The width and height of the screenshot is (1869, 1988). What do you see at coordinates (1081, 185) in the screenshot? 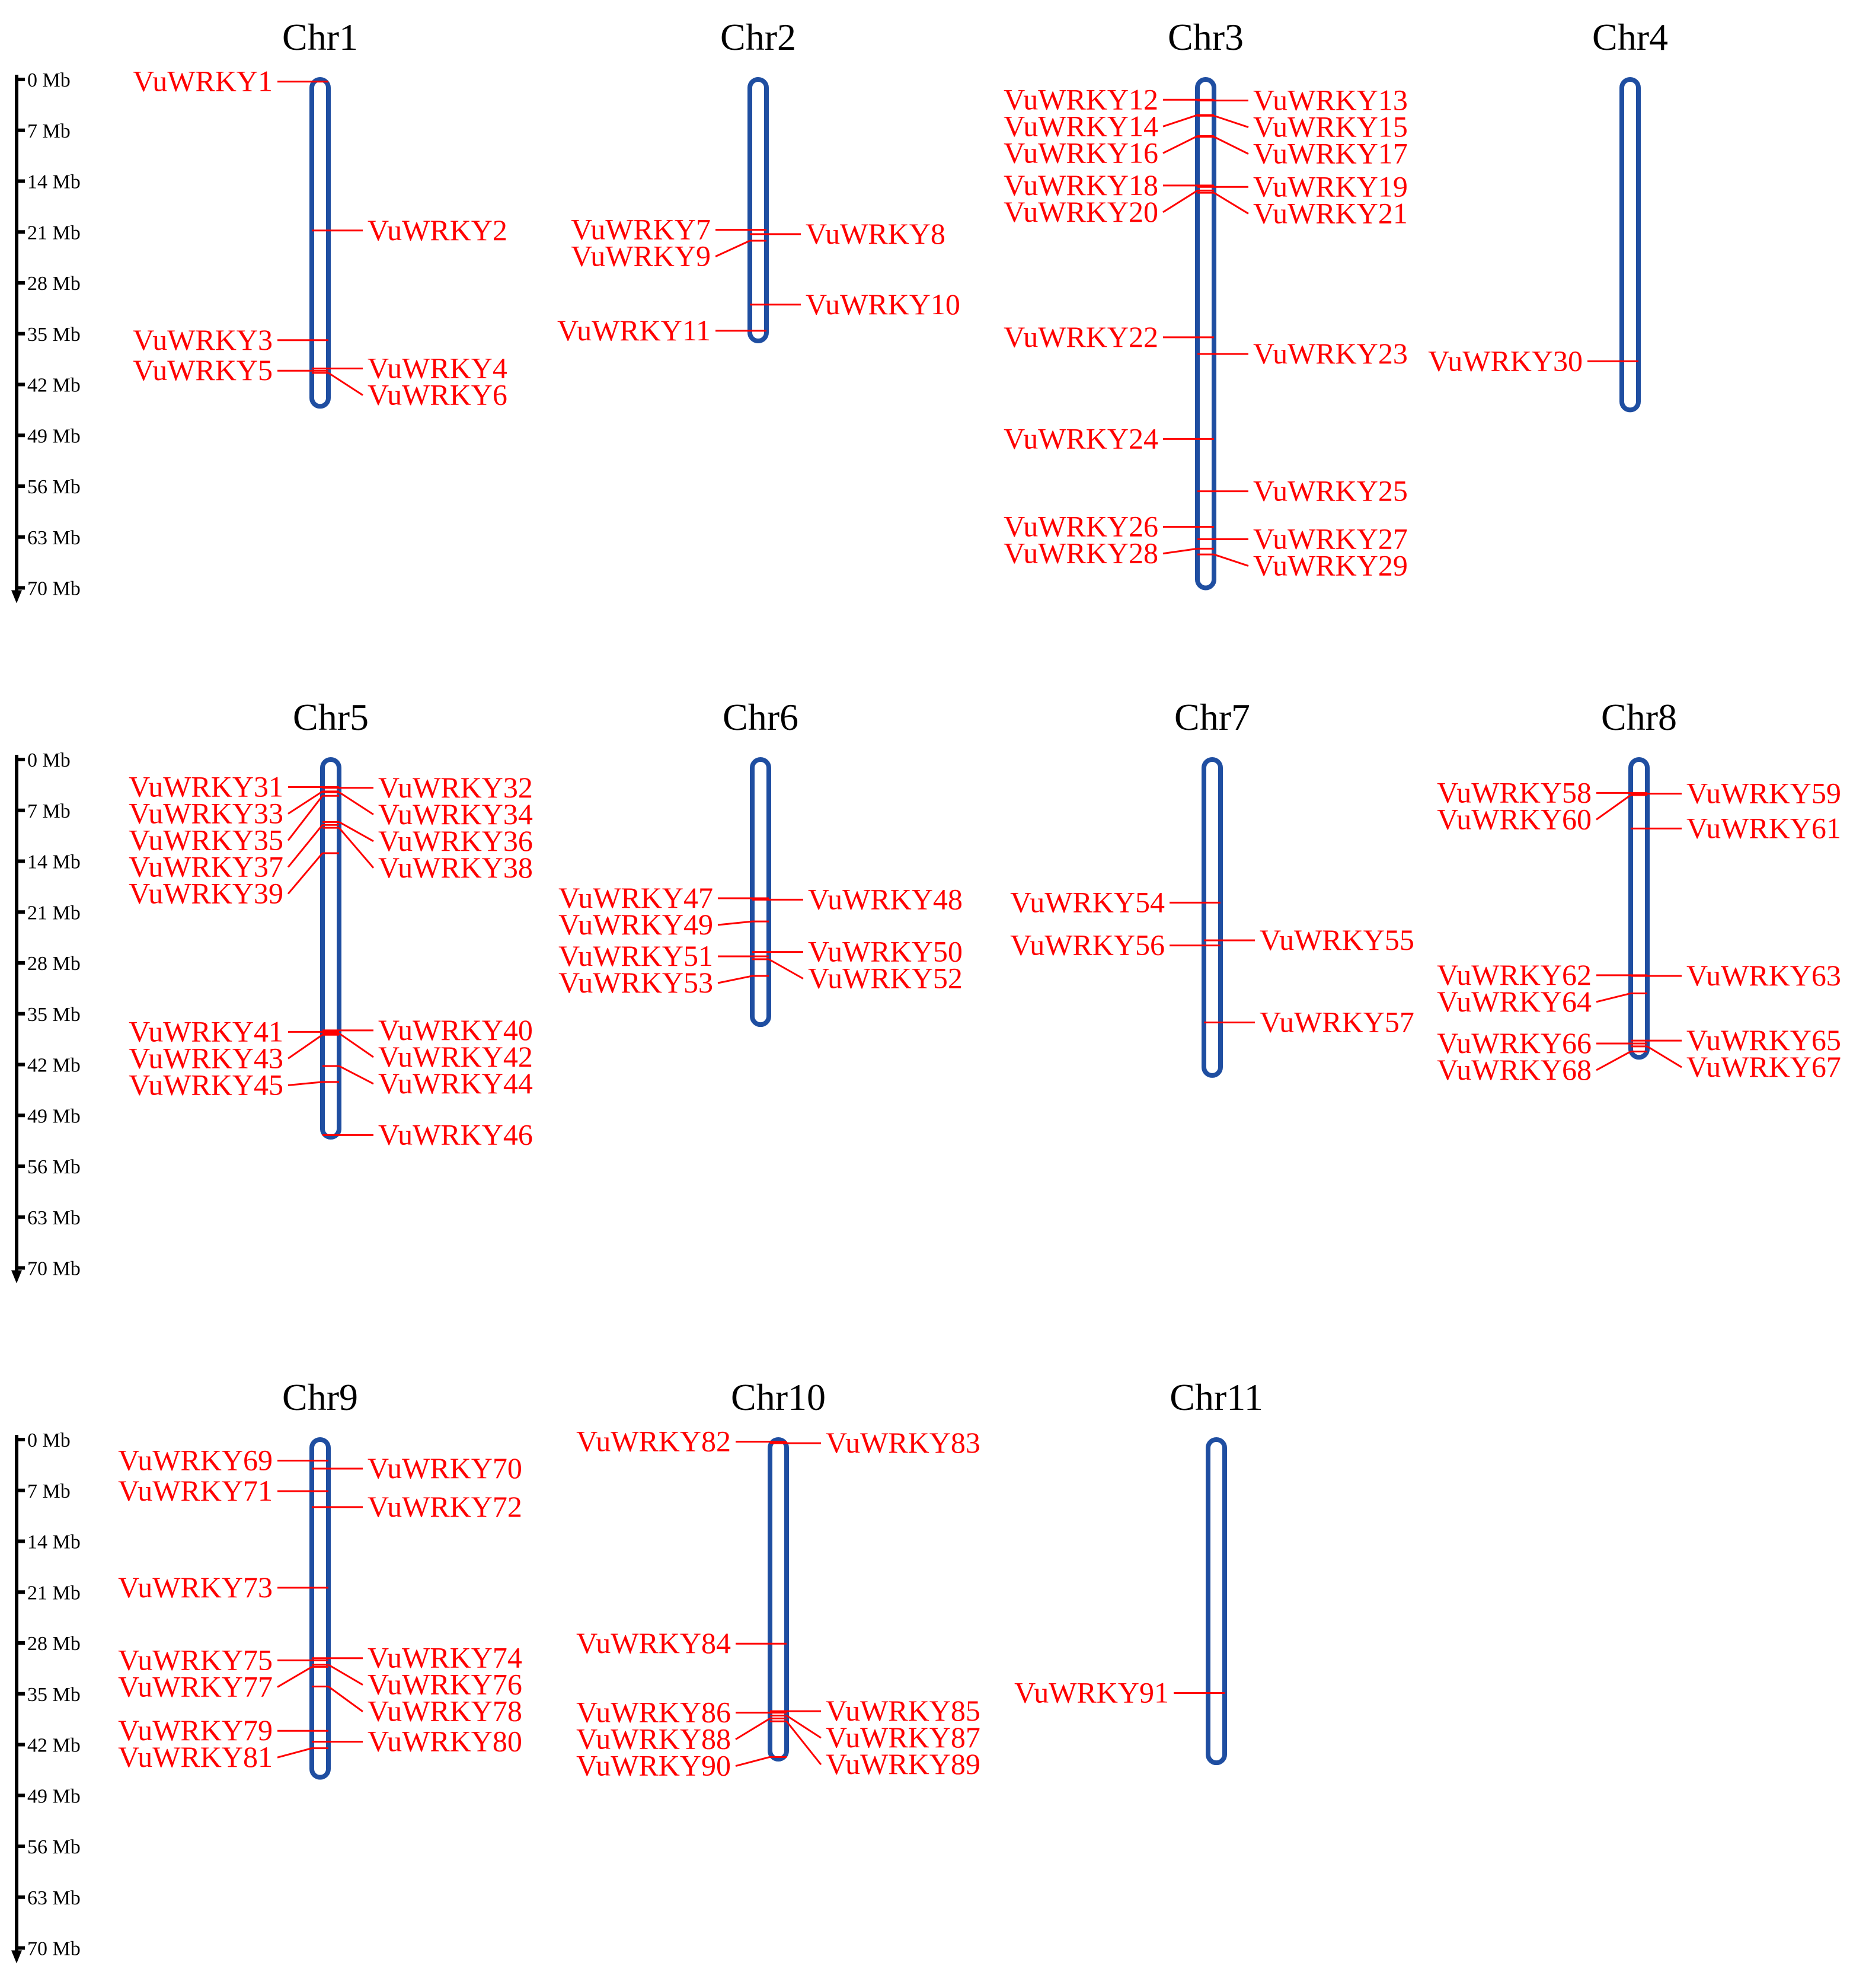
I see `gene-label: VuWRKY18` at bounding box center [1081, 185].